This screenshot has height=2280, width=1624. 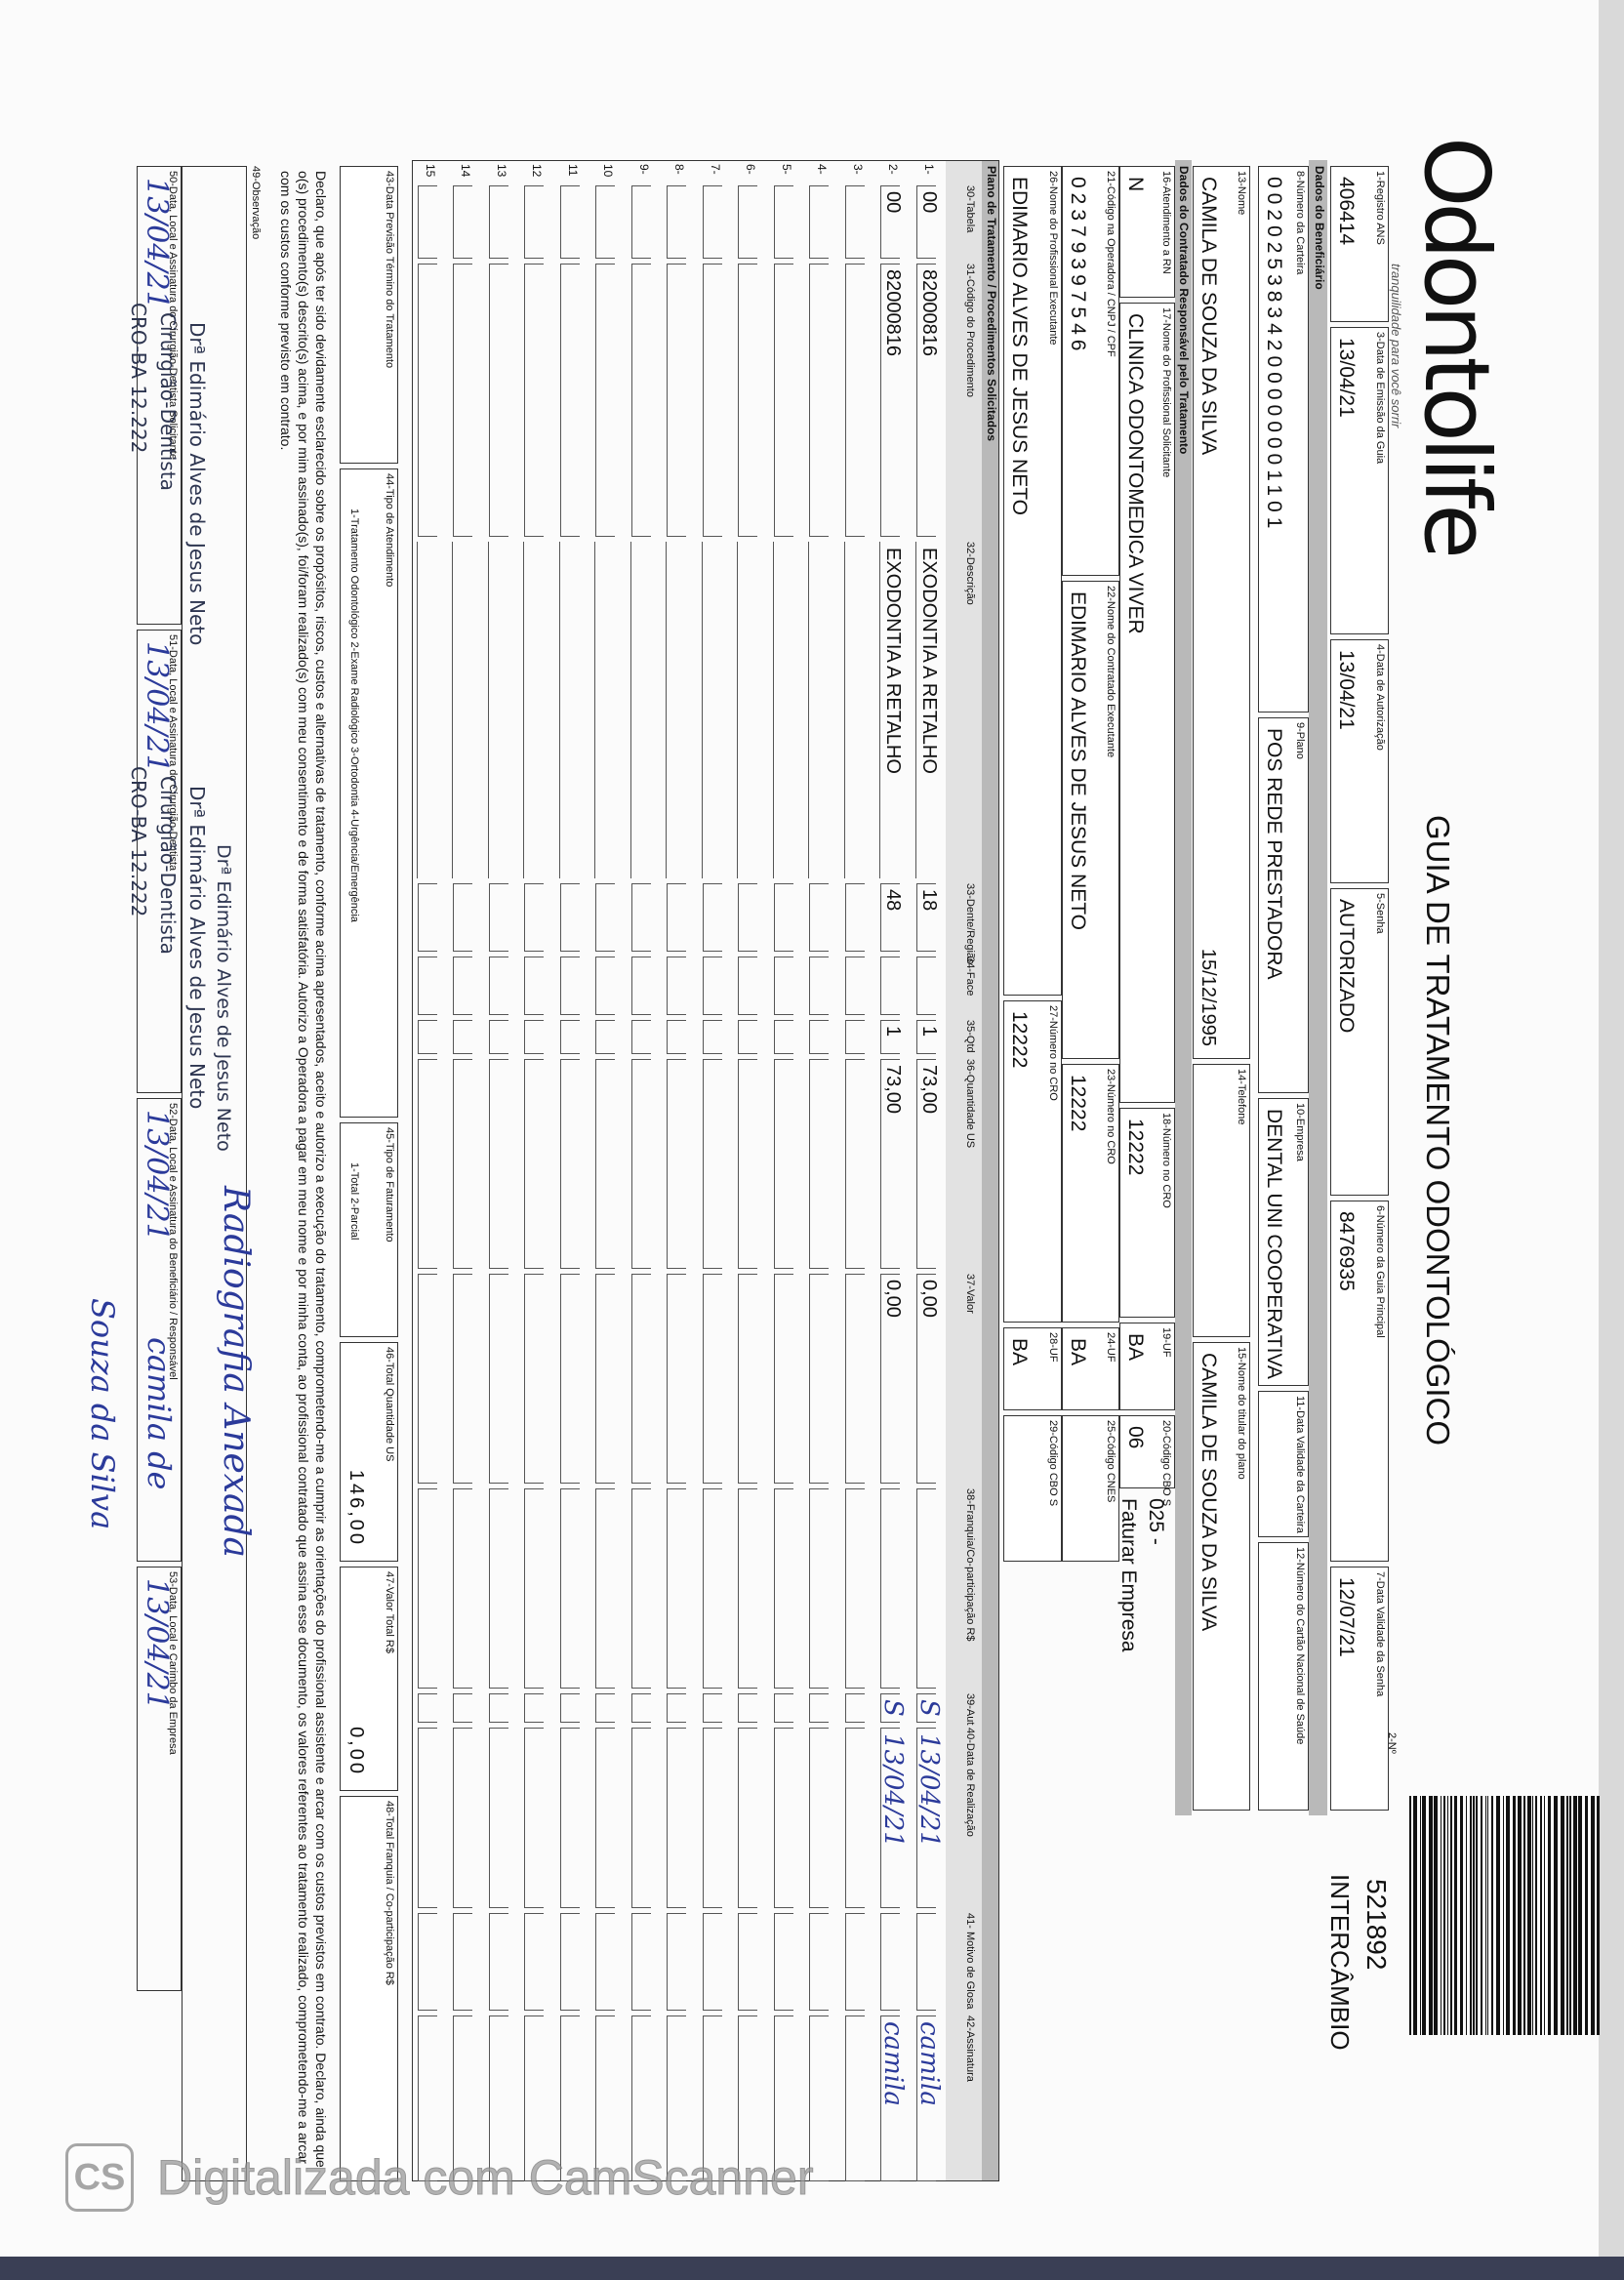 What do you see at coordinates (929, 1299) in the screenshot?
I see `table-cell: 0,00` at bounding box center [929, 1299].